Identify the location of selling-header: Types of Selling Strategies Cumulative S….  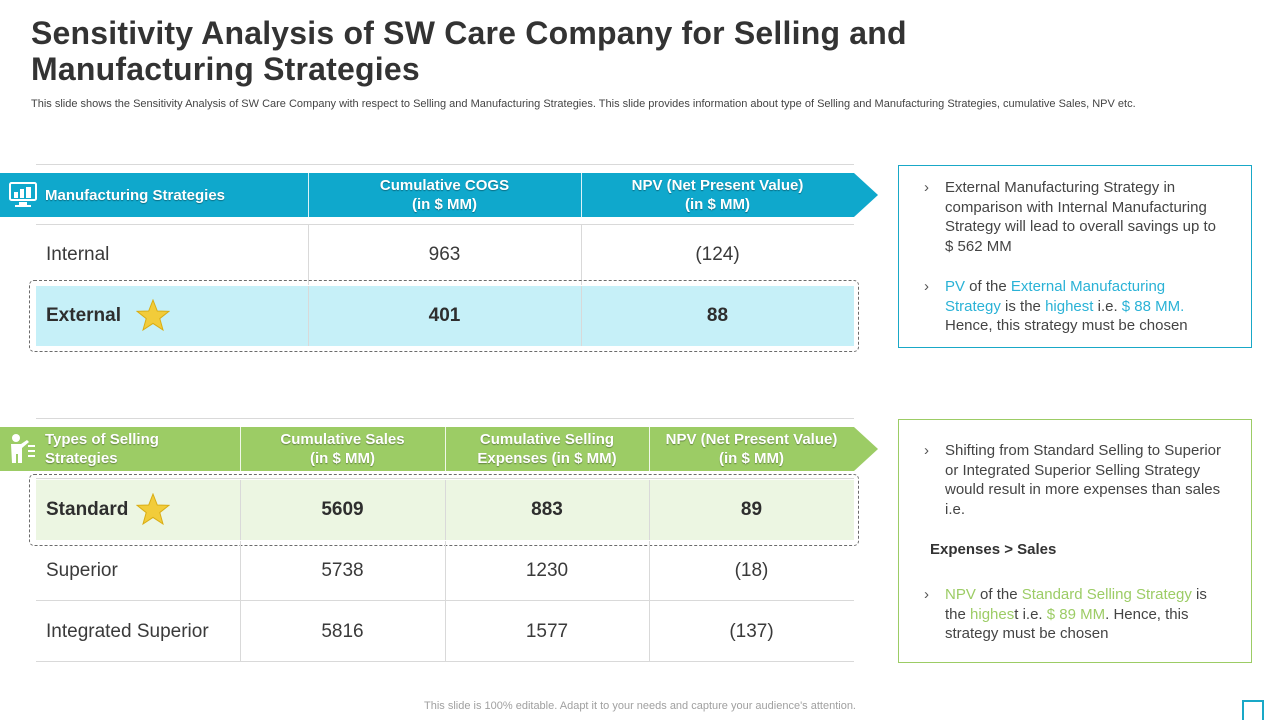
(439, 449).